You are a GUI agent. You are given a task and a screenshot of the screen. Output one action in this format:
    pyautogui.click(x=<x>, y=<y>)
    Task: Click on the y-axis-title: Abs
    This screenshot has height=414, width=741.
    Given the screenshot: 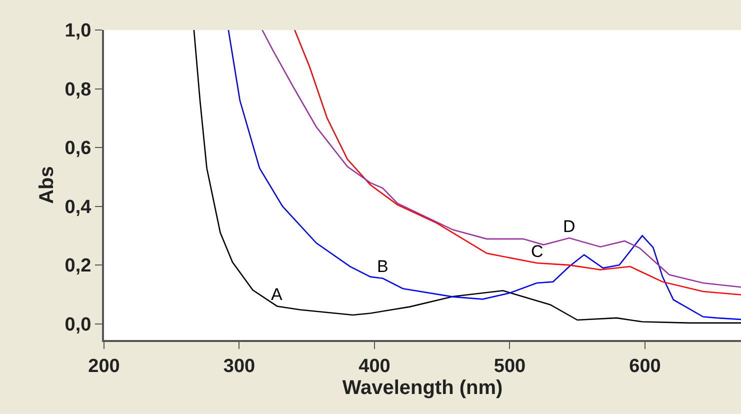 What is the action you would take?
    pyautogui.click(x=47, y=185)
    